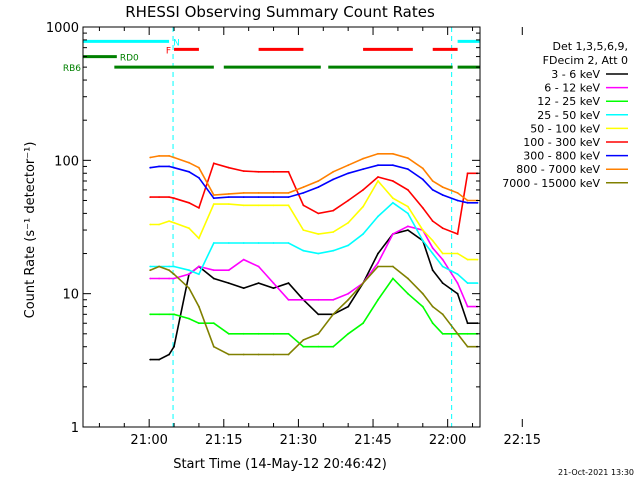  Describe the element at coordinates (372, 440) in the screenshot. I see `x-tick-label-21:45: 21:45` at that location.